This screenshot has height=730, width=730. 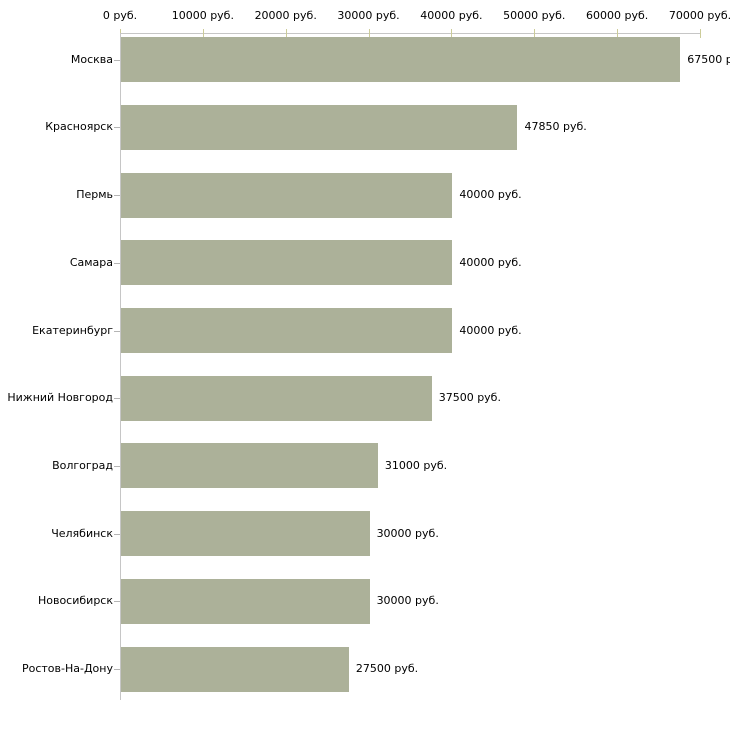 What do you see at coordinates (469, 398) in the screenshot?
I see `bar-value-label: 37500 руб.` at bounding box center [469, 398].